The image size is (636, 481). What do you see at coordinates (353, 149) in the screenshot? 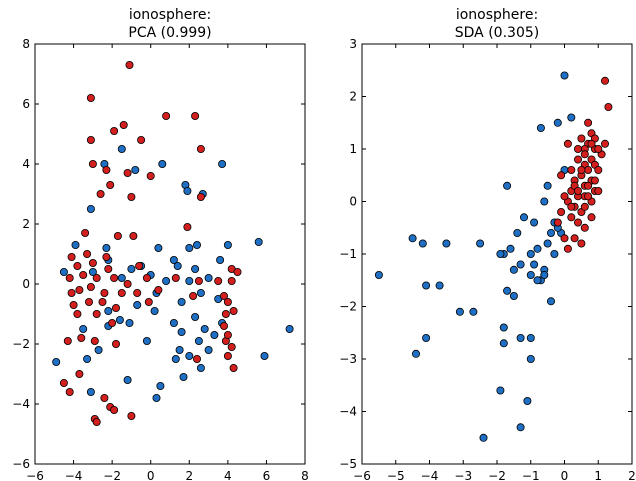
I see `sda-ytick-label-6: 1` at bounding box center [353, 149].